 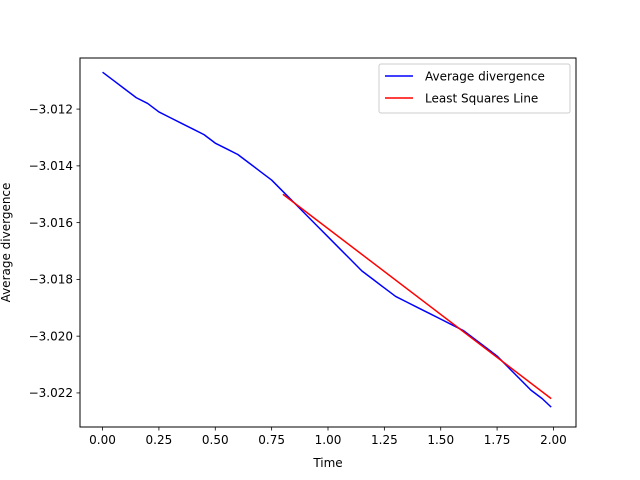 What do you see at coordinates (6, 243) in the screenshot?
I see `y-axis-label: Average divergence` at bounding box center [6, 243].